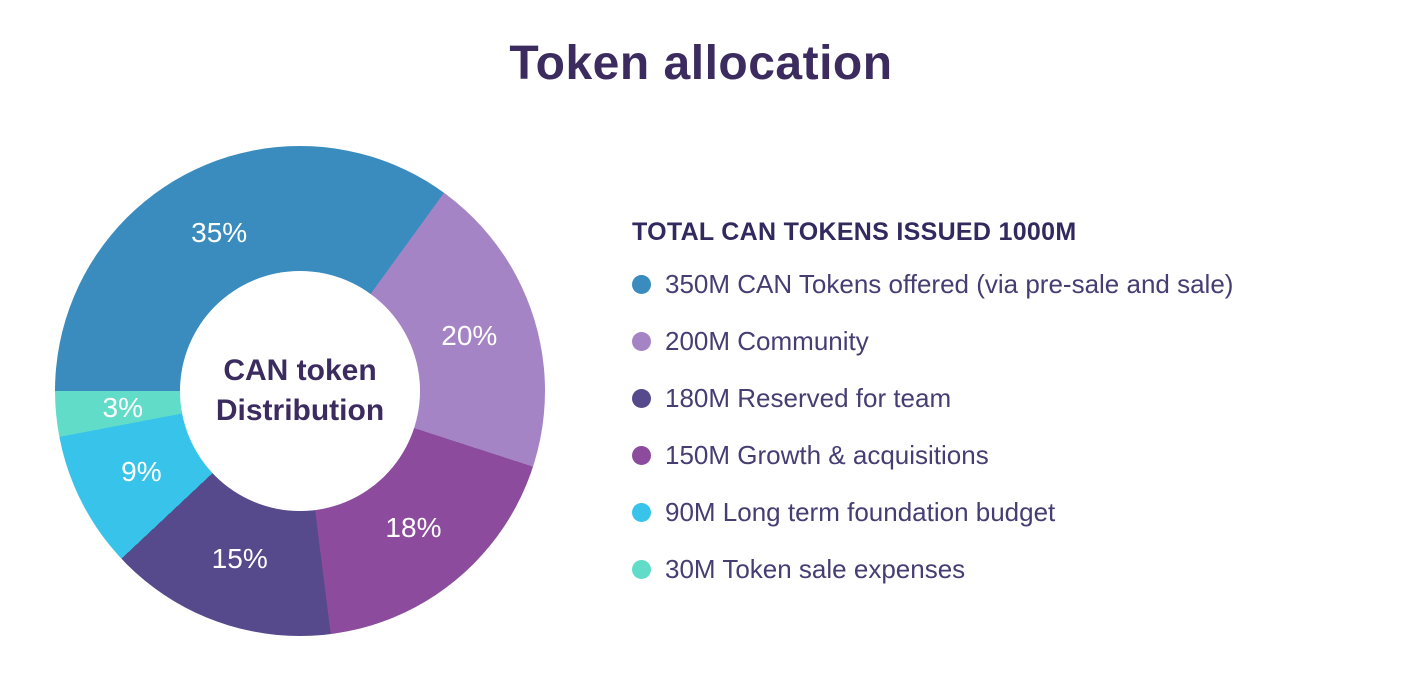 This screenshot has height=683, width=1402. I want to click on slice-percent-label: 15%, so click(239, 558).